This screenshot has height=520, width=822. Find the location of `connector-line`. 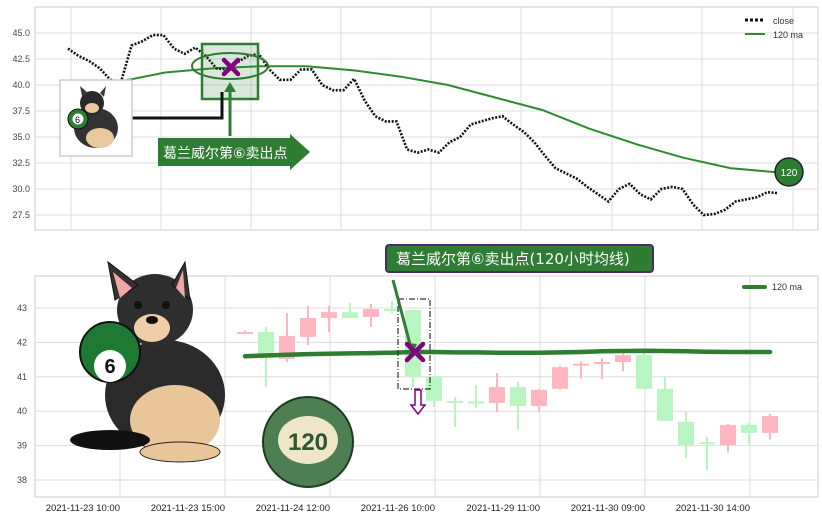

connector-line is located at coordinates (176, 106).